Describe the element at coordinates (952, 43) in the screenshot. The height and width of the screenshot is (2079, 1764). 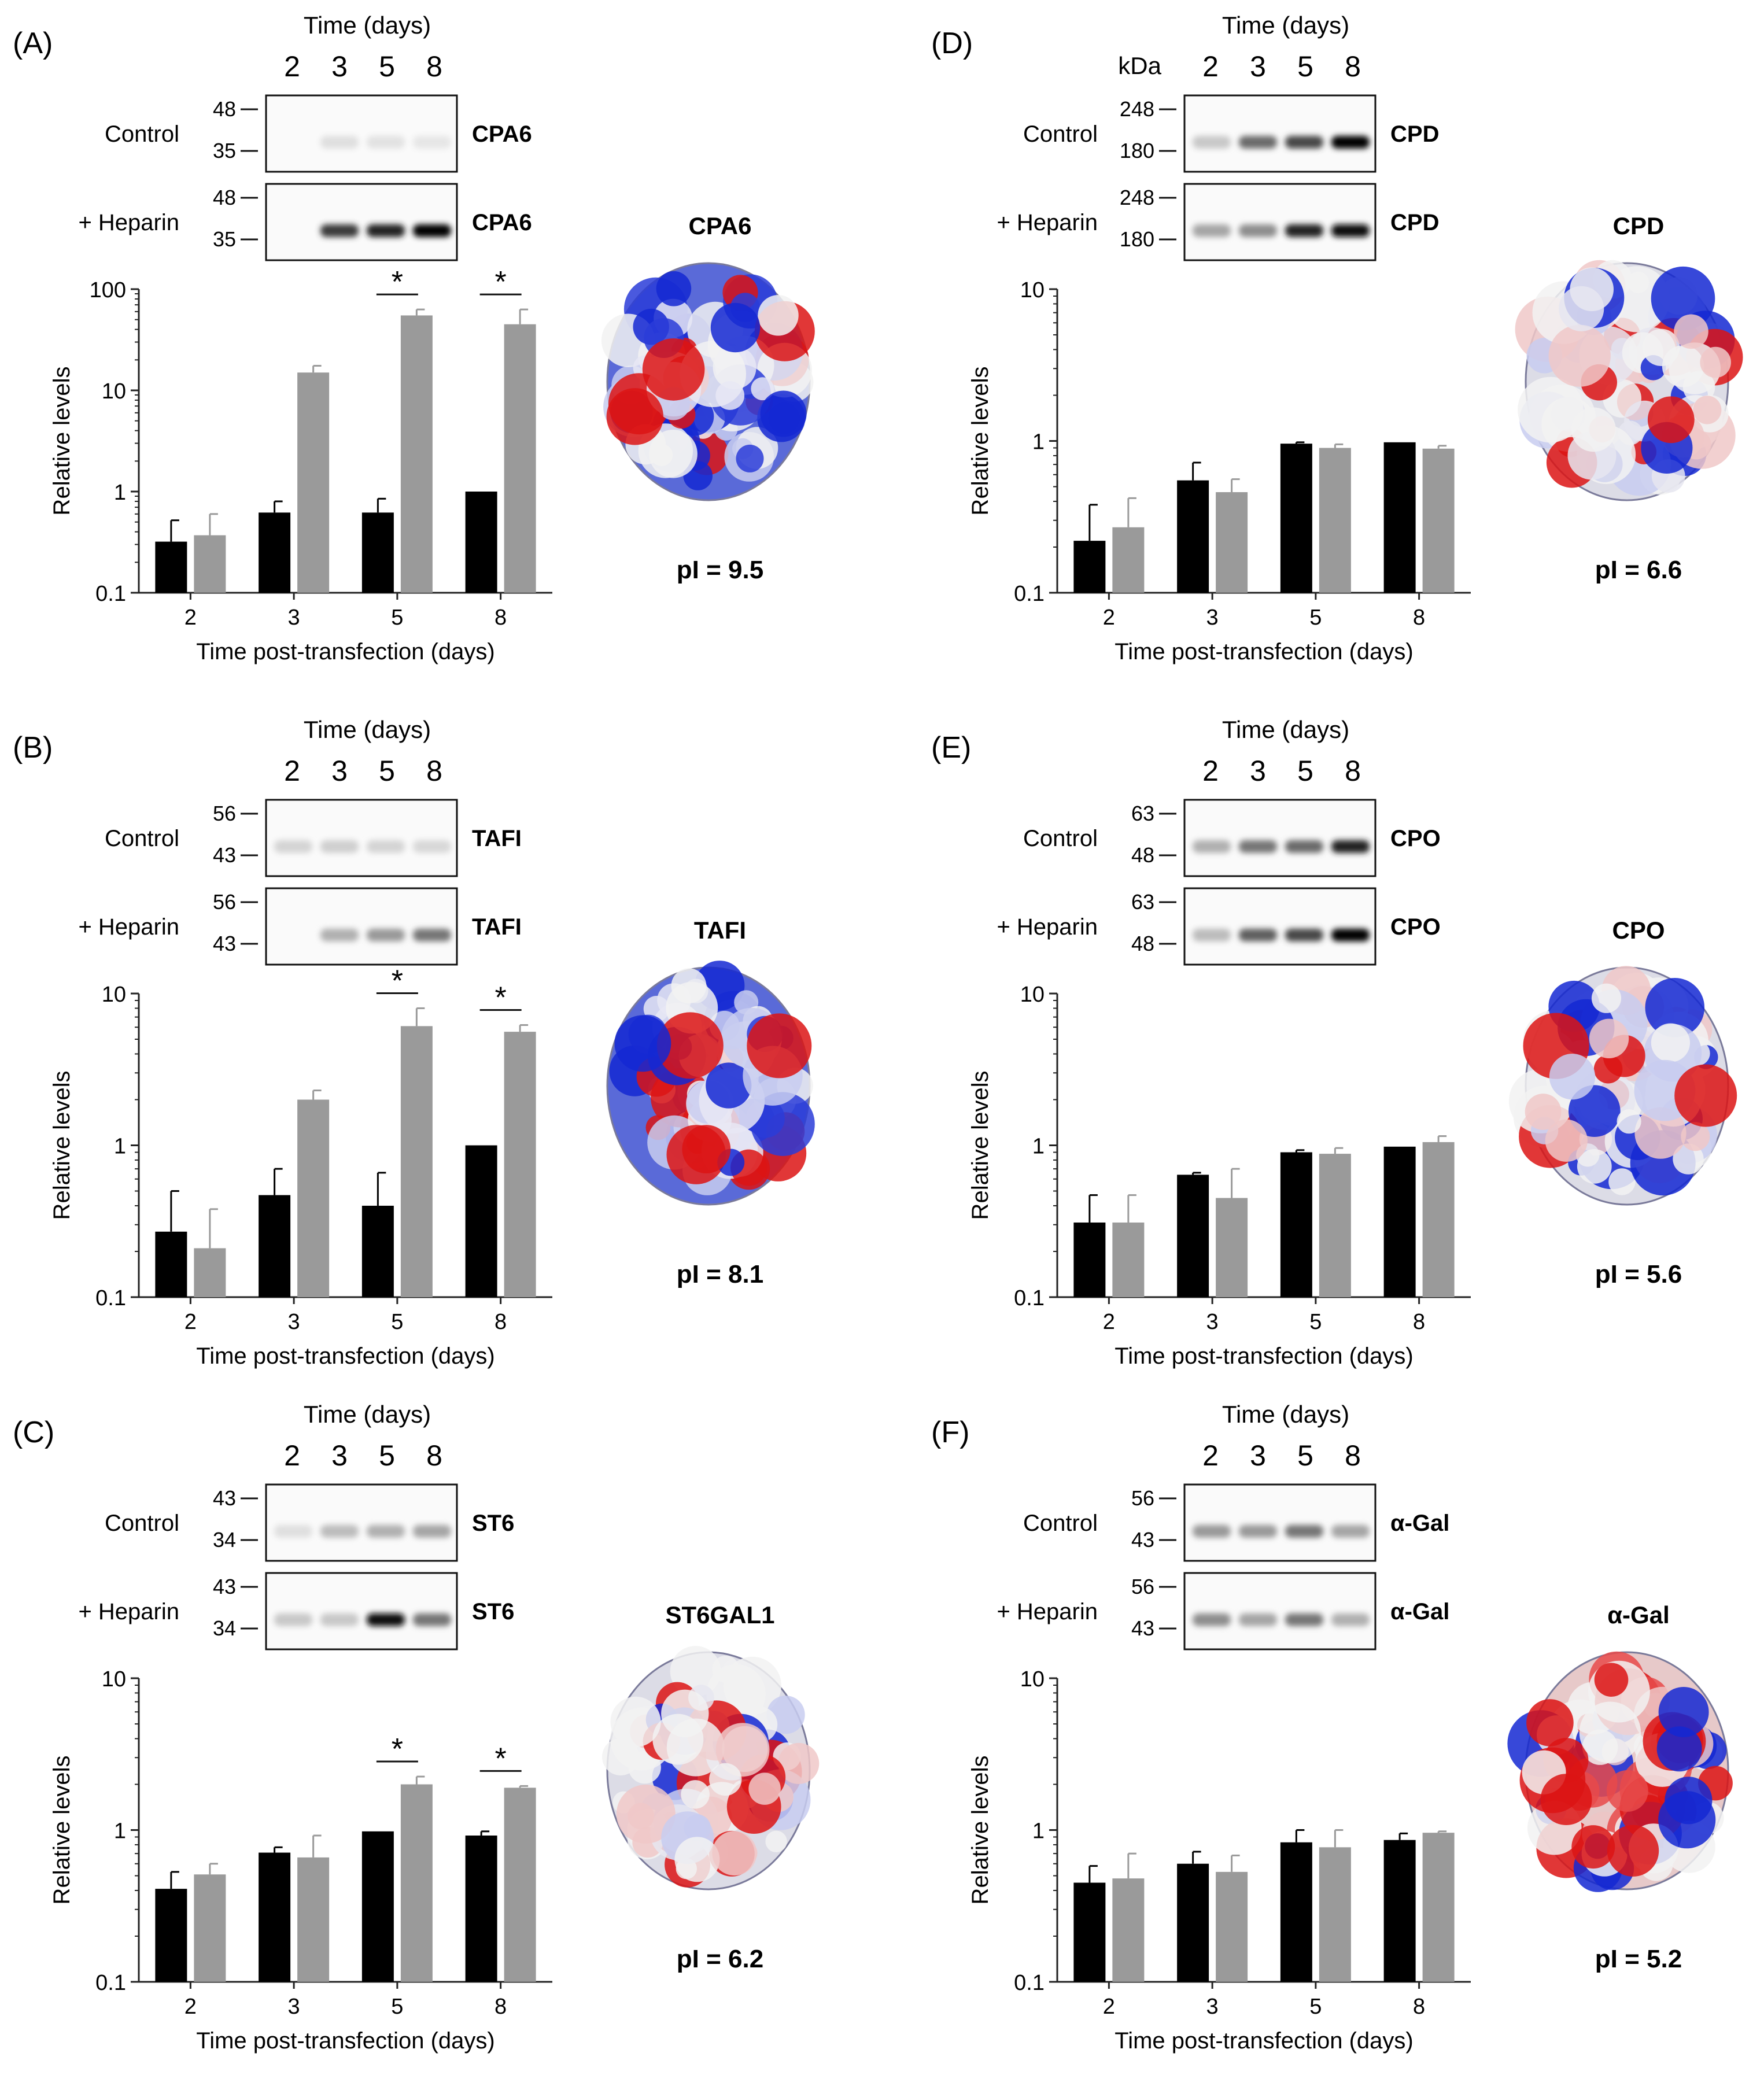
I see `panel-letter: (D)` at that location.